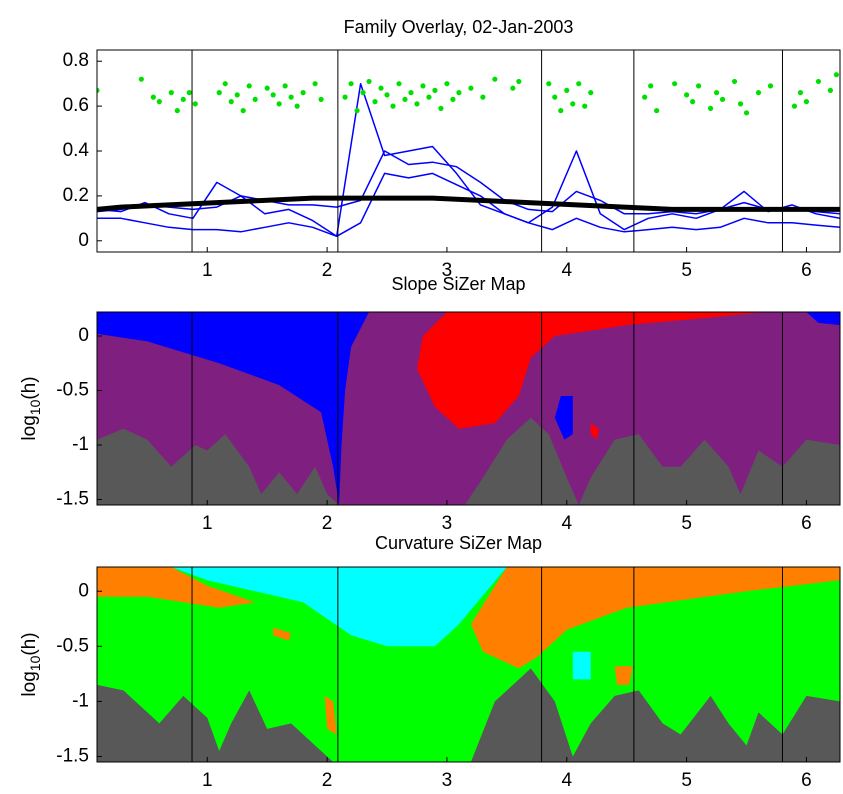  I want to click on family-curve, so click(468, 205).